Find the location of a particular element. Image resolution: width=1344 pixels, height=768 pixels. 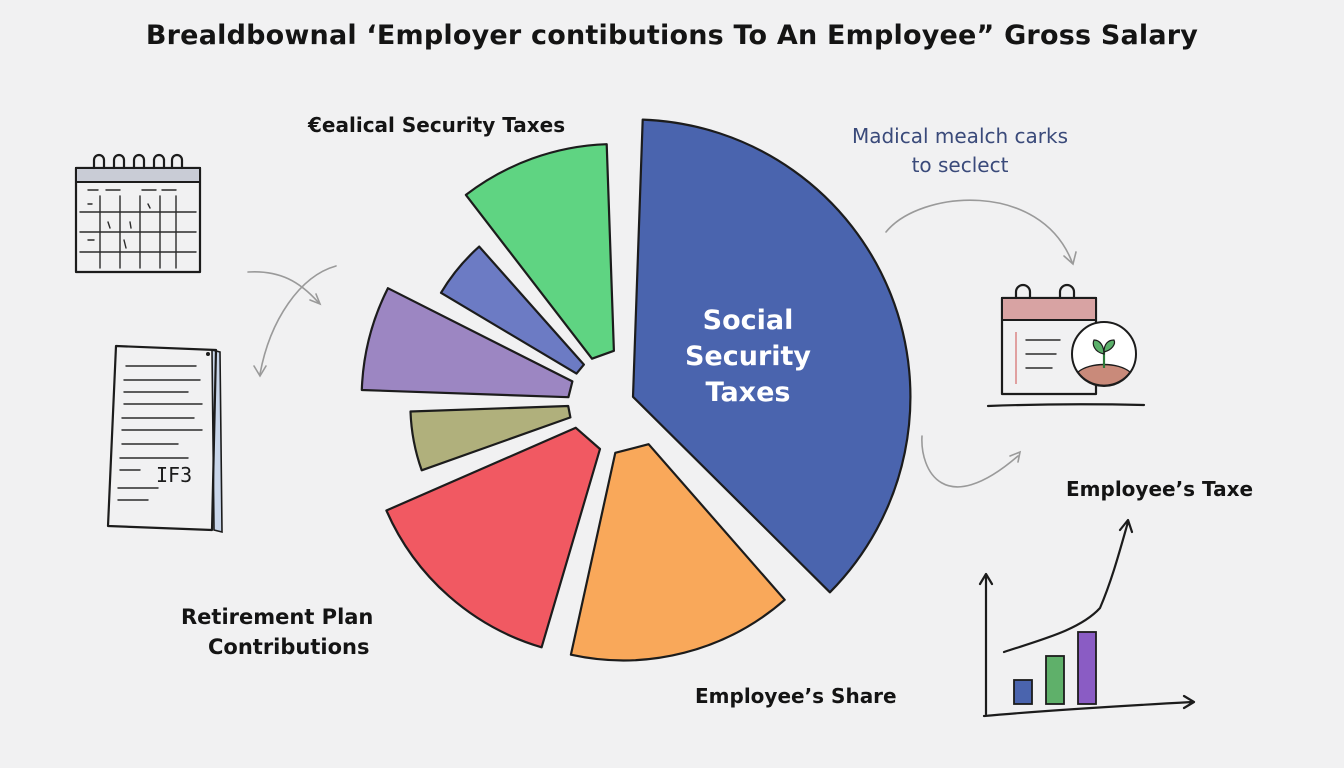

slice-label-line1: Social is located at coordinates (748, 320).